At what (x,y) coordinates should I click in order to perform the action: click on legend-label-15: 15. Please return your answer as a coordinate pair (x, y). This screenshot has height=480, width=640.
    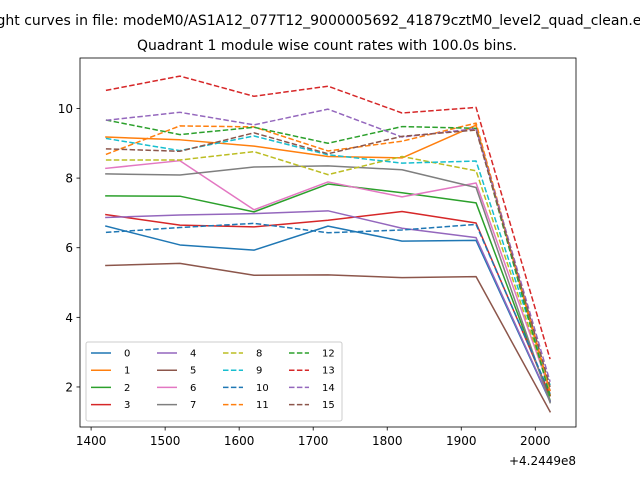
    Looking at the image, I should click on (328, 405).